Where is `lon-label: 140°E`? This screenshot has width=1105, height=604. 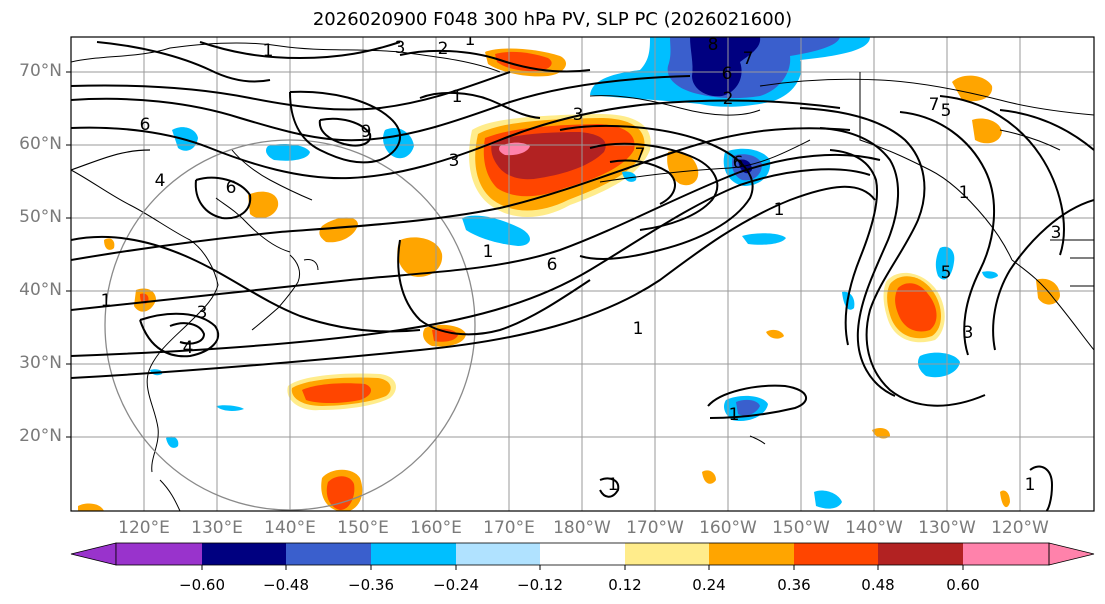 lon-label: 140°E is located at coordinates (290, 528).